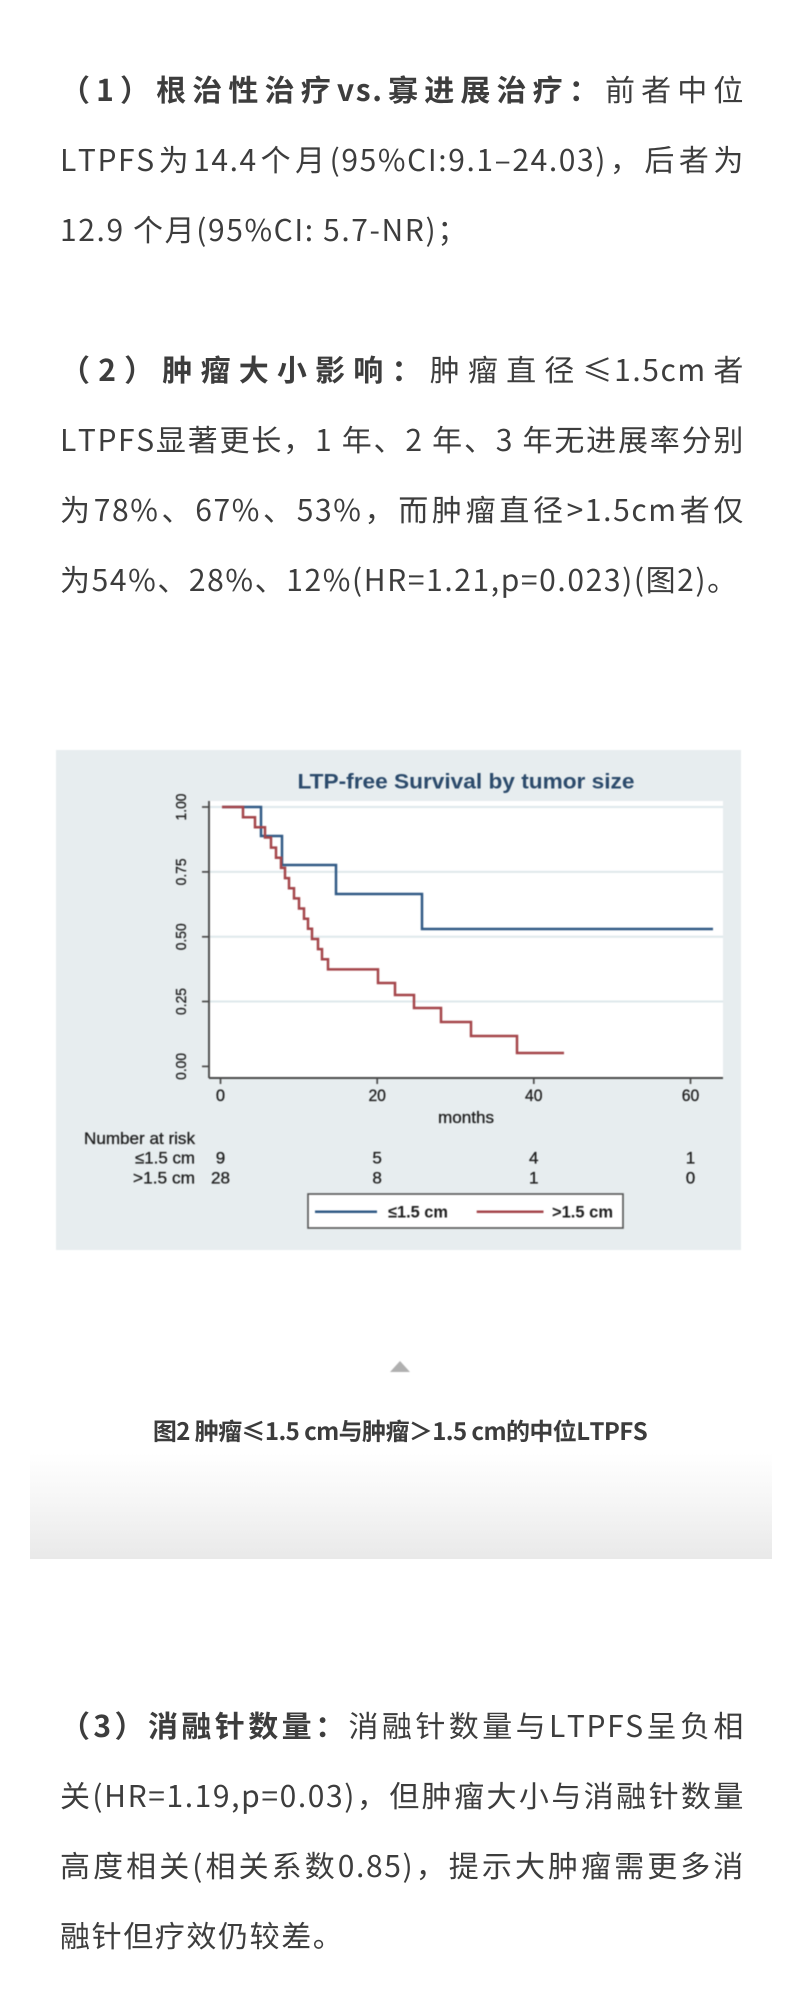 Image resolution: width=800 pixels, height=2006 pixels. What do you see at coordinates (691, 1096) in the screenshot?
I see `svg-text: 60` at bounding box center [691, 1096].